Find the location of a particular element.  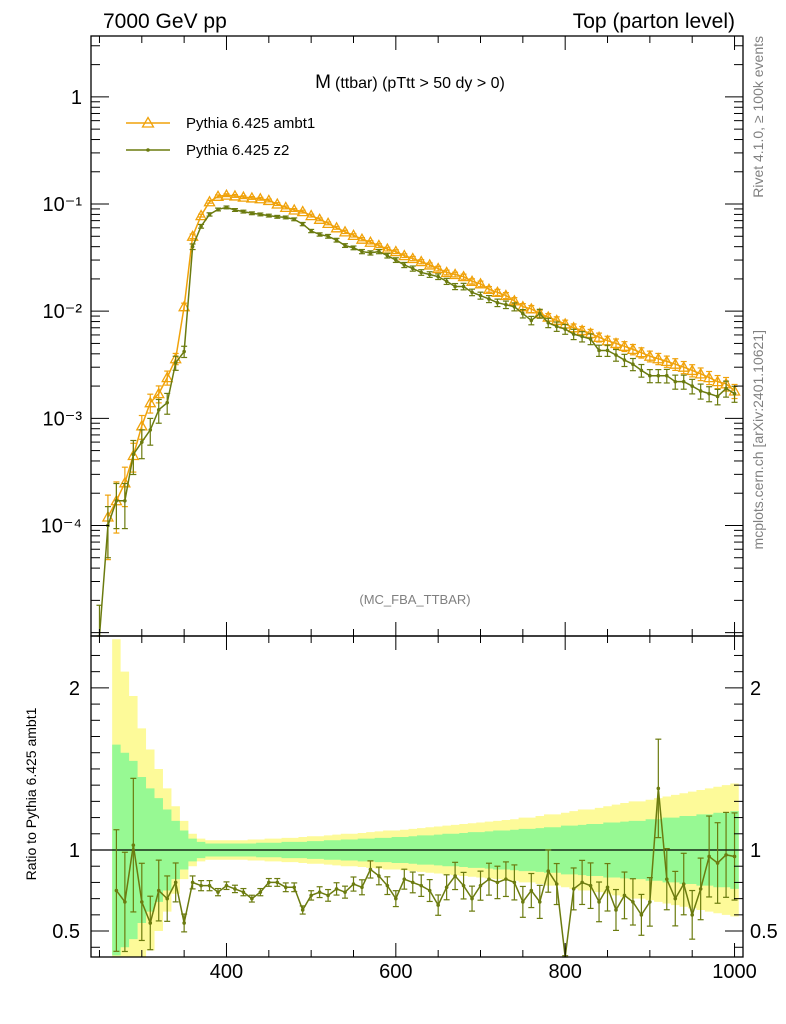

ratio-y-tick-label: 0.5 is located at coordinates (66, 932).